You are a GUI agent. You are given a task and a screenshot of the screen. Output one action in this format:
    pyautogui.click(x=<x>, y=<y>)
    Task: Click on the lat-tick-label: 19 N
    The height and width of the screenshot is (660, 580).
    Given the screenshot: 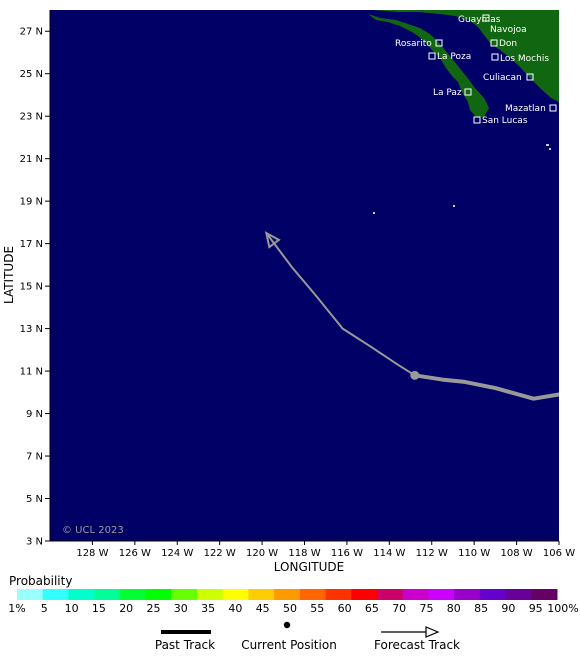 What is the action you would take?
    pyautogui.click(x=31, y=202)
    